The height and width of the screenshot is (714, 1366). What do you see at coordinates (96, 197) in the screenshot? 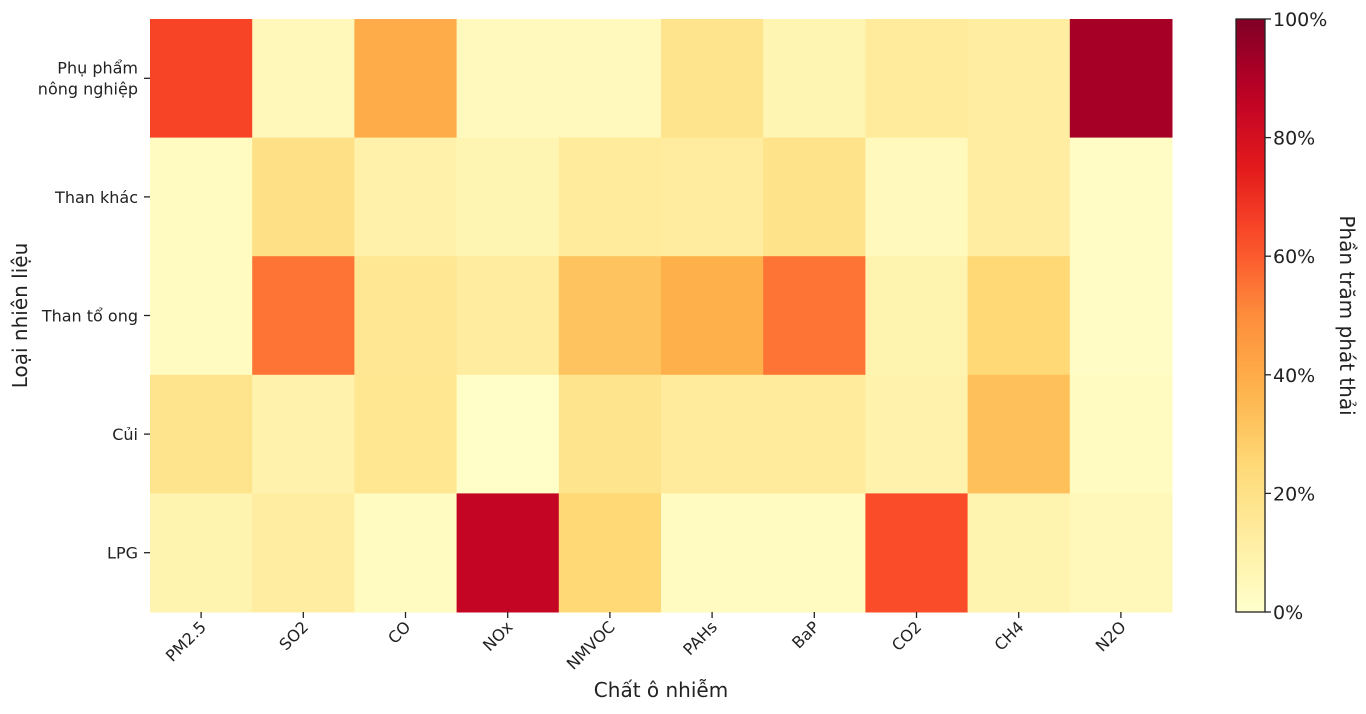
I see `y-tick-label: Than khác` at bounding box center [96, 197].